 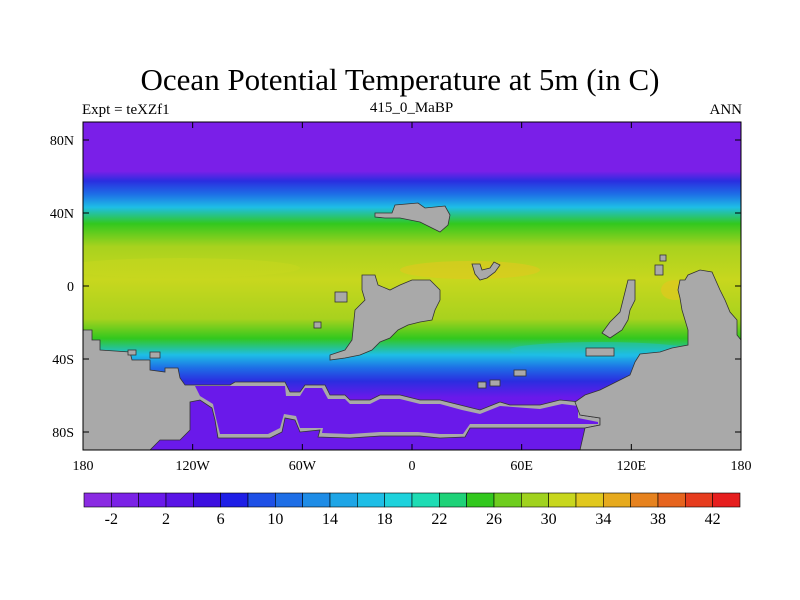 What do you see at coordinates (221, 519) in the screenshot?
I see `colorbar-label: 6` at bounding box center [221, 519].